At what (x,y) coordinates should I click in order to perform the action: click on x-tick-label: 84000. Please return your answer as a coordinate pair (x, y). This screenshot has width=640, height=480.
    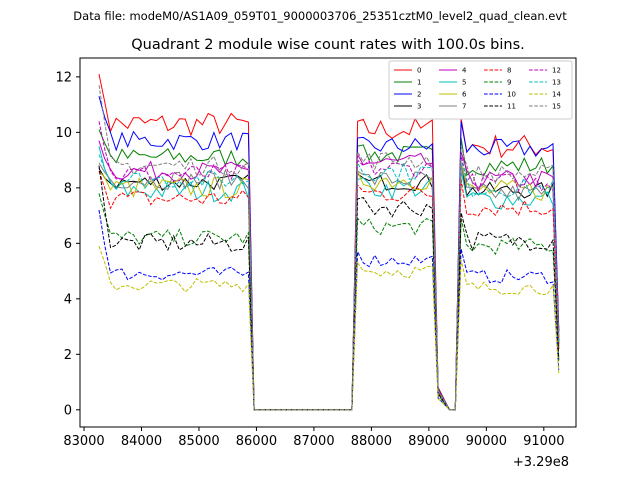
    Looking at the image, I should click on (141, 441).